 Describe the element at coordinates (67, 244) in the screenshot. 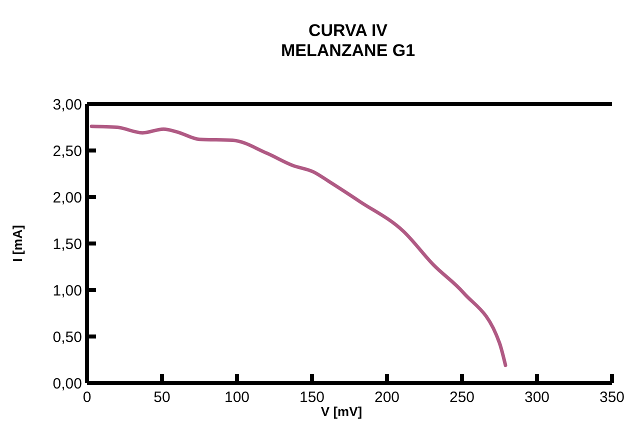

I see `y-tick-label: 1,50` at that location.